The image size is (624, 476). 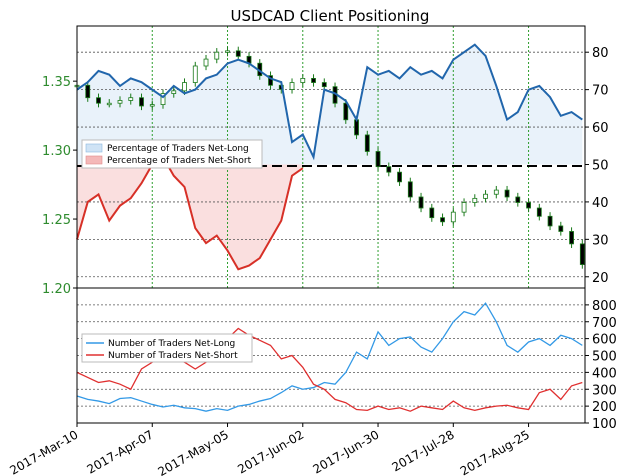 What do you see at coordinates (56, 82) in the screenshot?
I see `left-tick-label: 1.35` at bounding box center [56, 82].